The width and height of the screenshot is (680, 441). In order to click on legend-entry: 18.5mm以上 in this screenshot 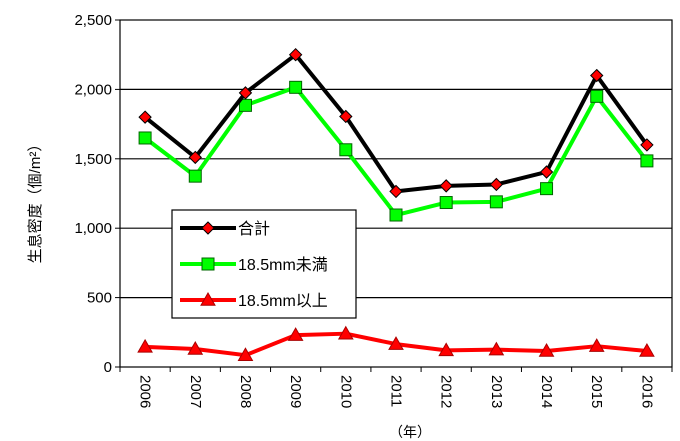, I will do `click(254, 300)`.